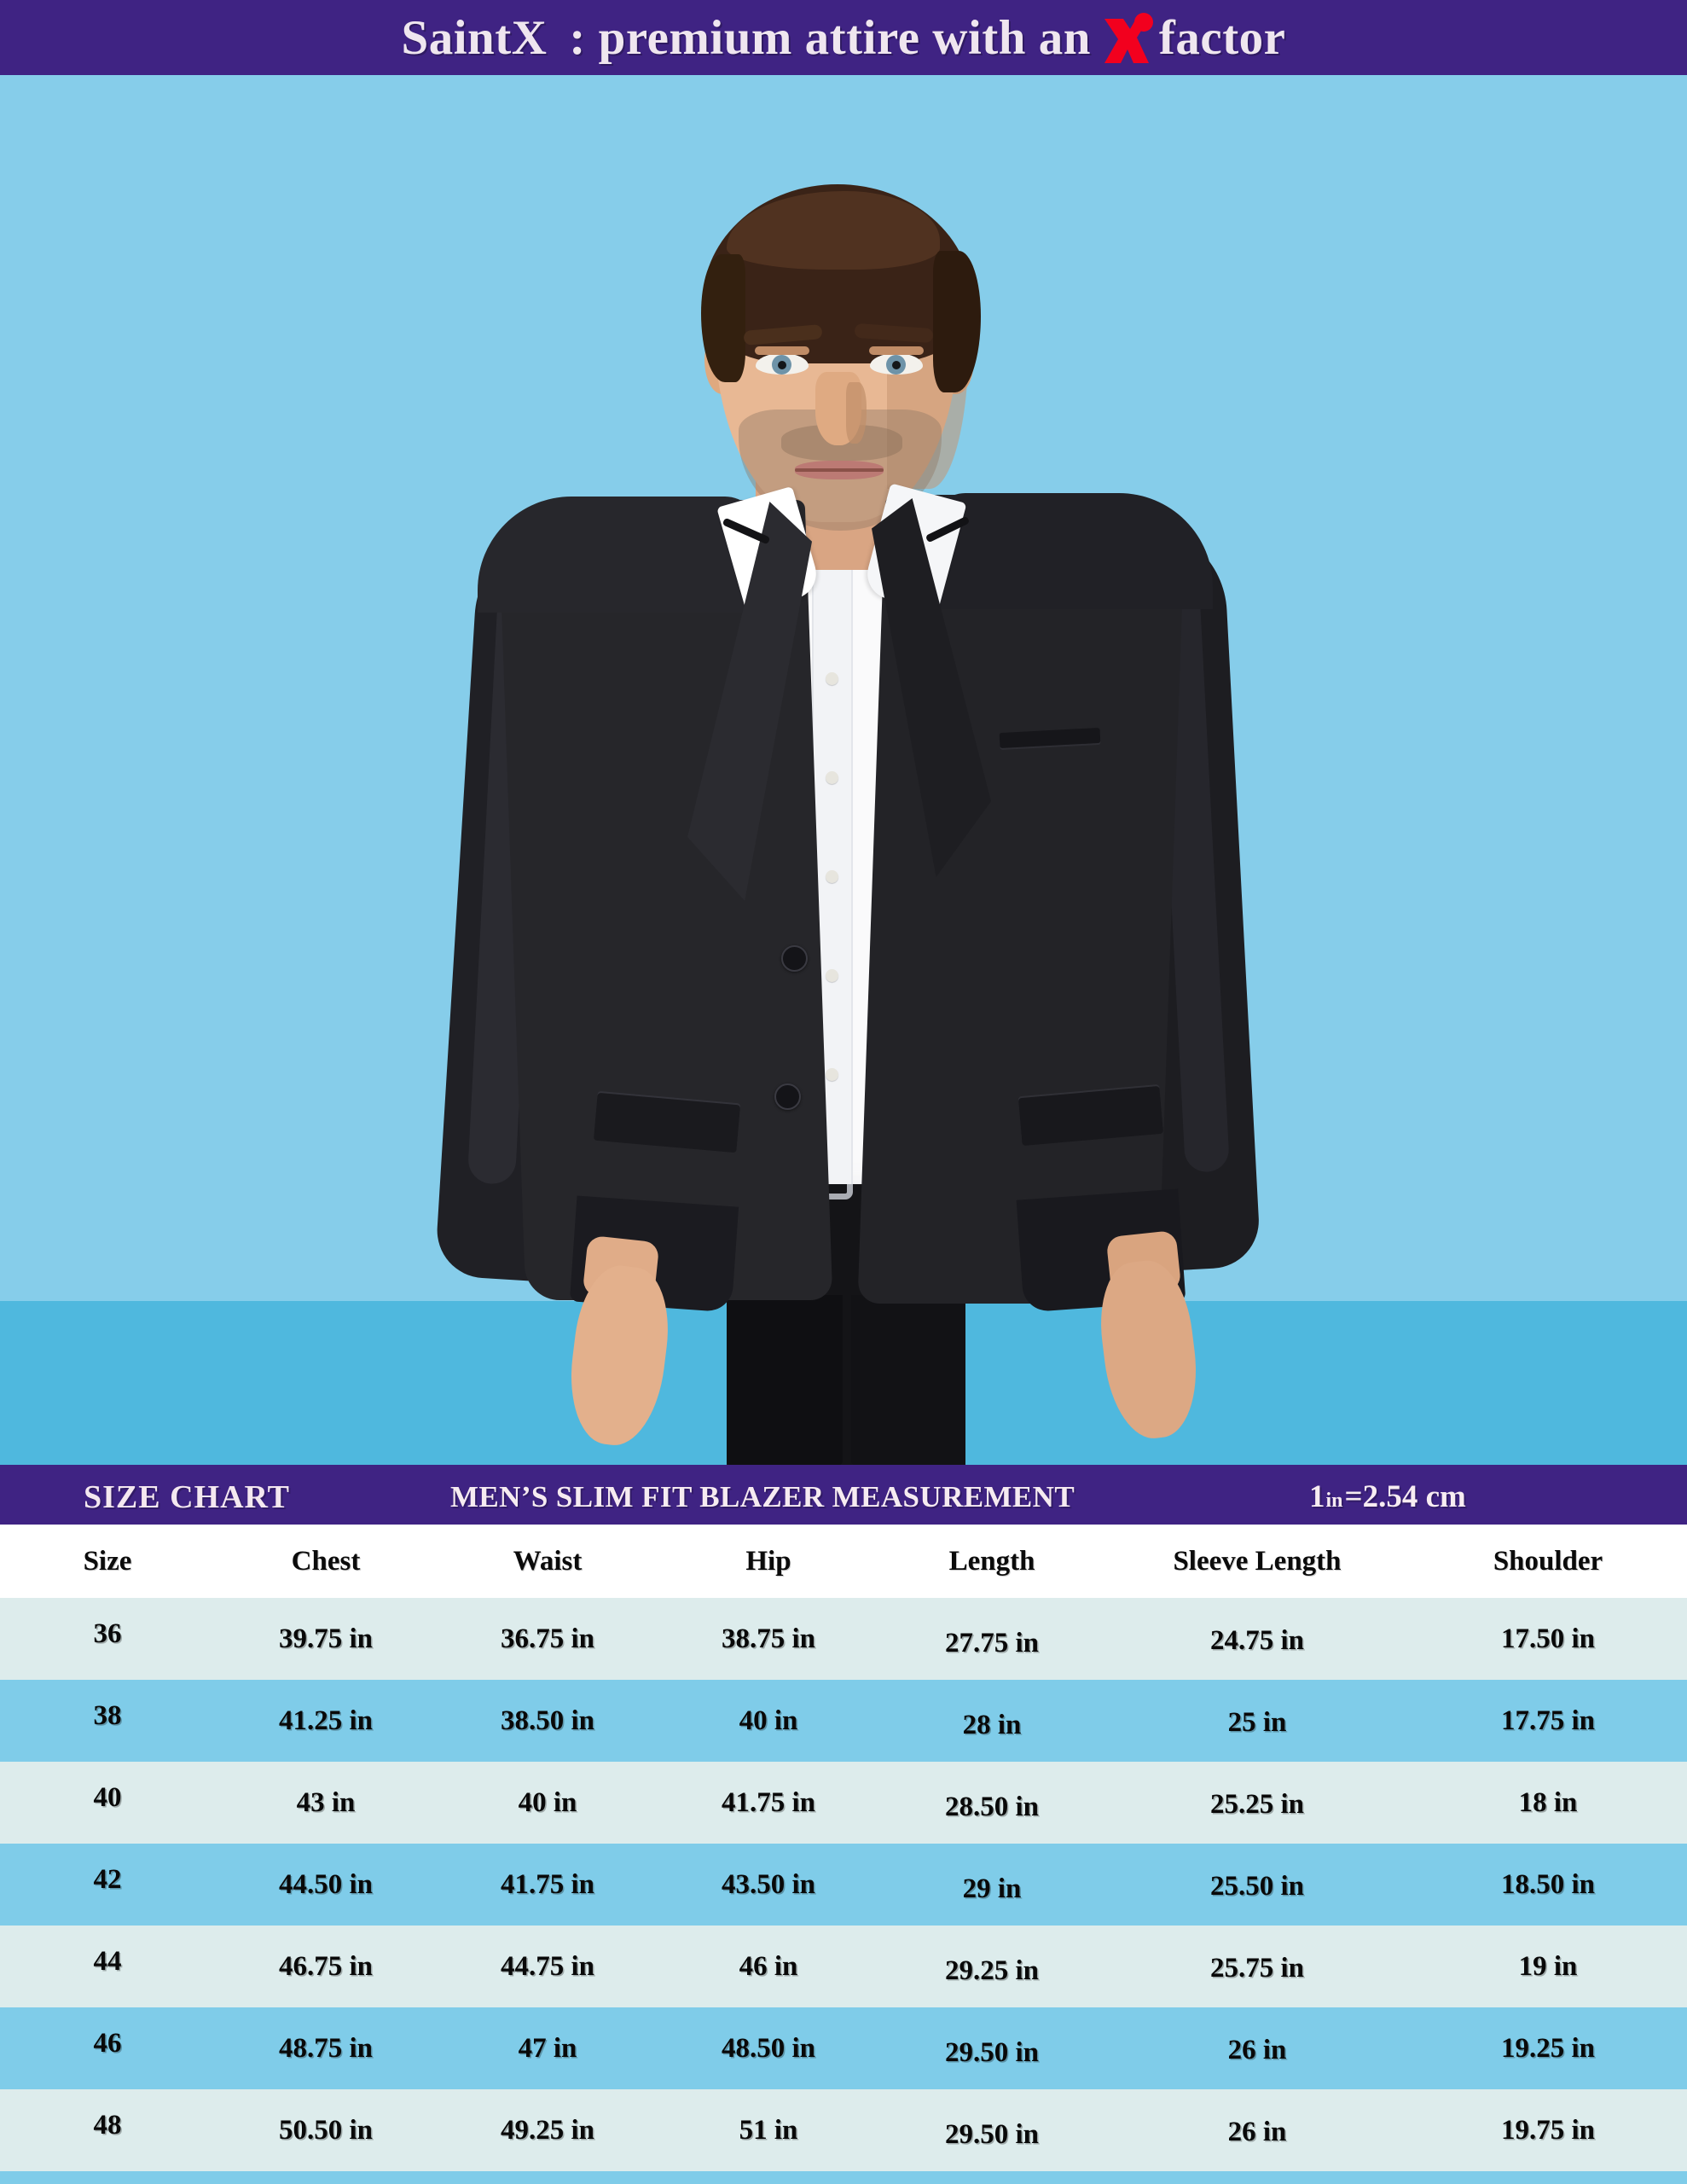  I want to click on conversion-value: 1, so click(1317, 1496).